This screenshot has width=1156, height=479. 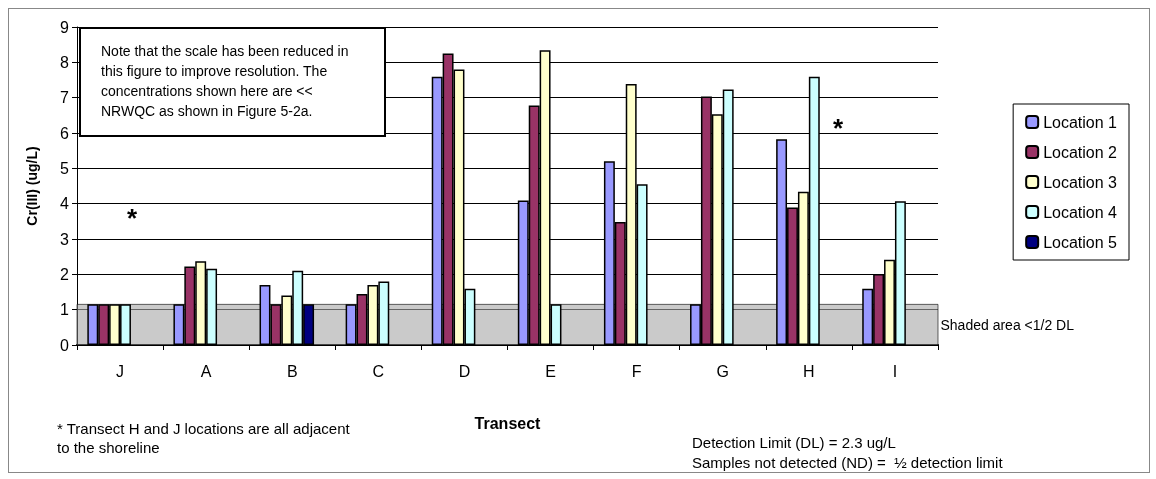 I want to click on text: * Transect H and J locations are all adjacent to the shoreline, so click(x=205, y=438).